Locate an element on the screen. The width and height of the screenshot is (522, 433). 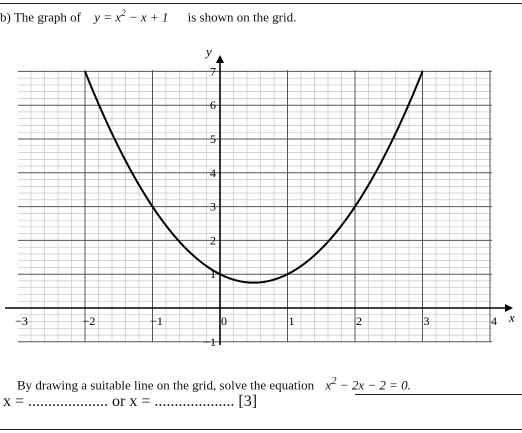
y-axis-arrow is located at coordinates (220, 59).